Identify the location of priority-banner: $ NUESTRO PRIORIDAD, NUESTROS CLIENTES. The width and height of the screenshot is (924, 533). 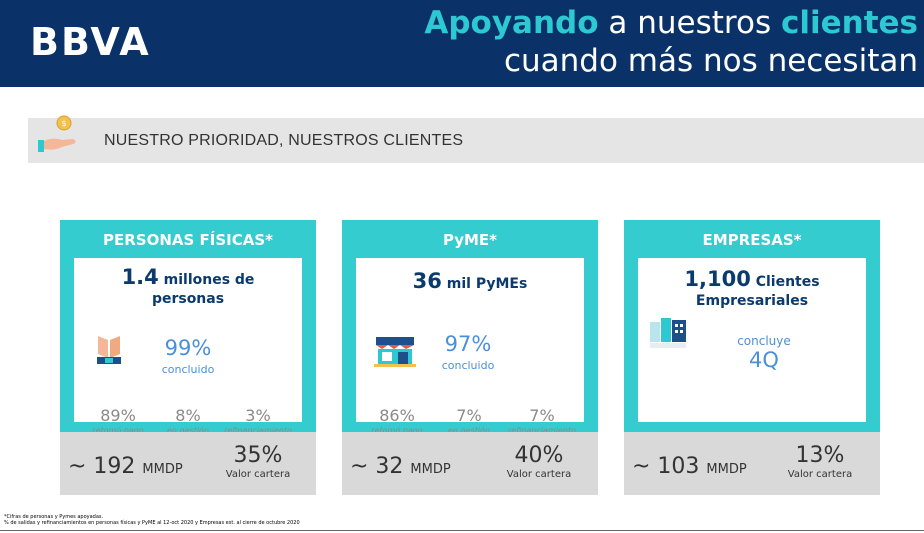
(476, 139).